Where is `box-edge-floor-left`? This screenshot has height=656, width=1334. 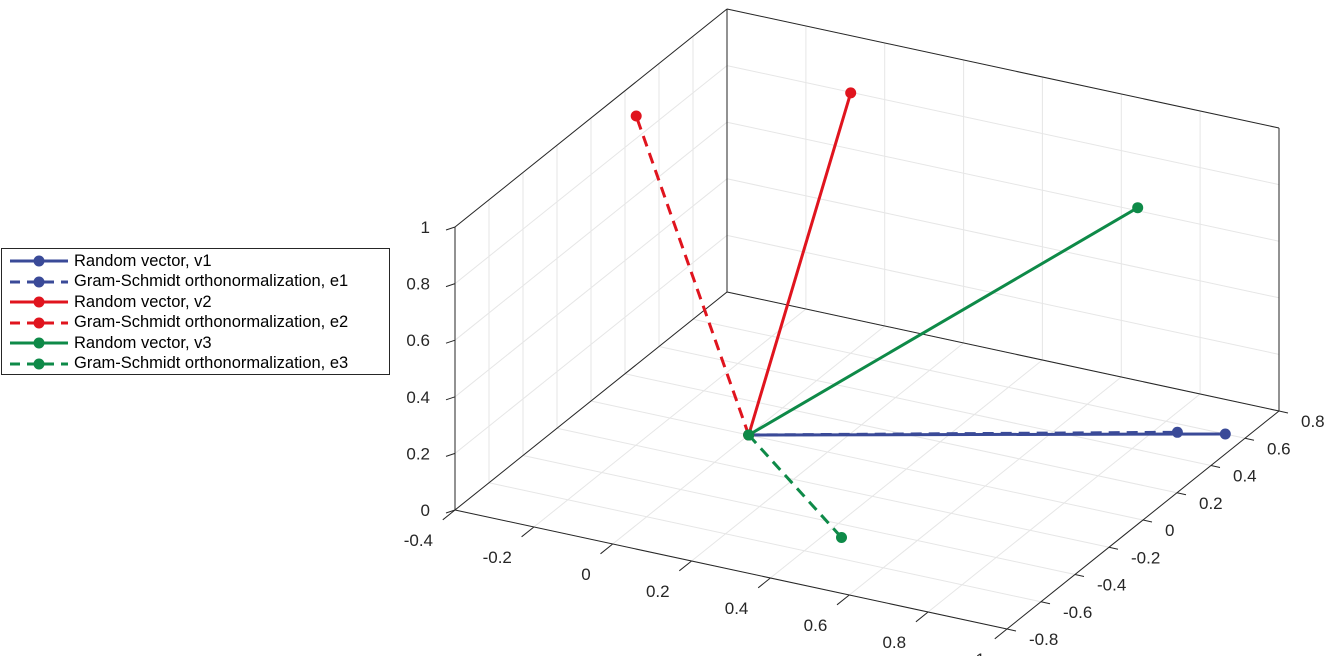 box-edge-floor-left is located at coordinates (591, 401).